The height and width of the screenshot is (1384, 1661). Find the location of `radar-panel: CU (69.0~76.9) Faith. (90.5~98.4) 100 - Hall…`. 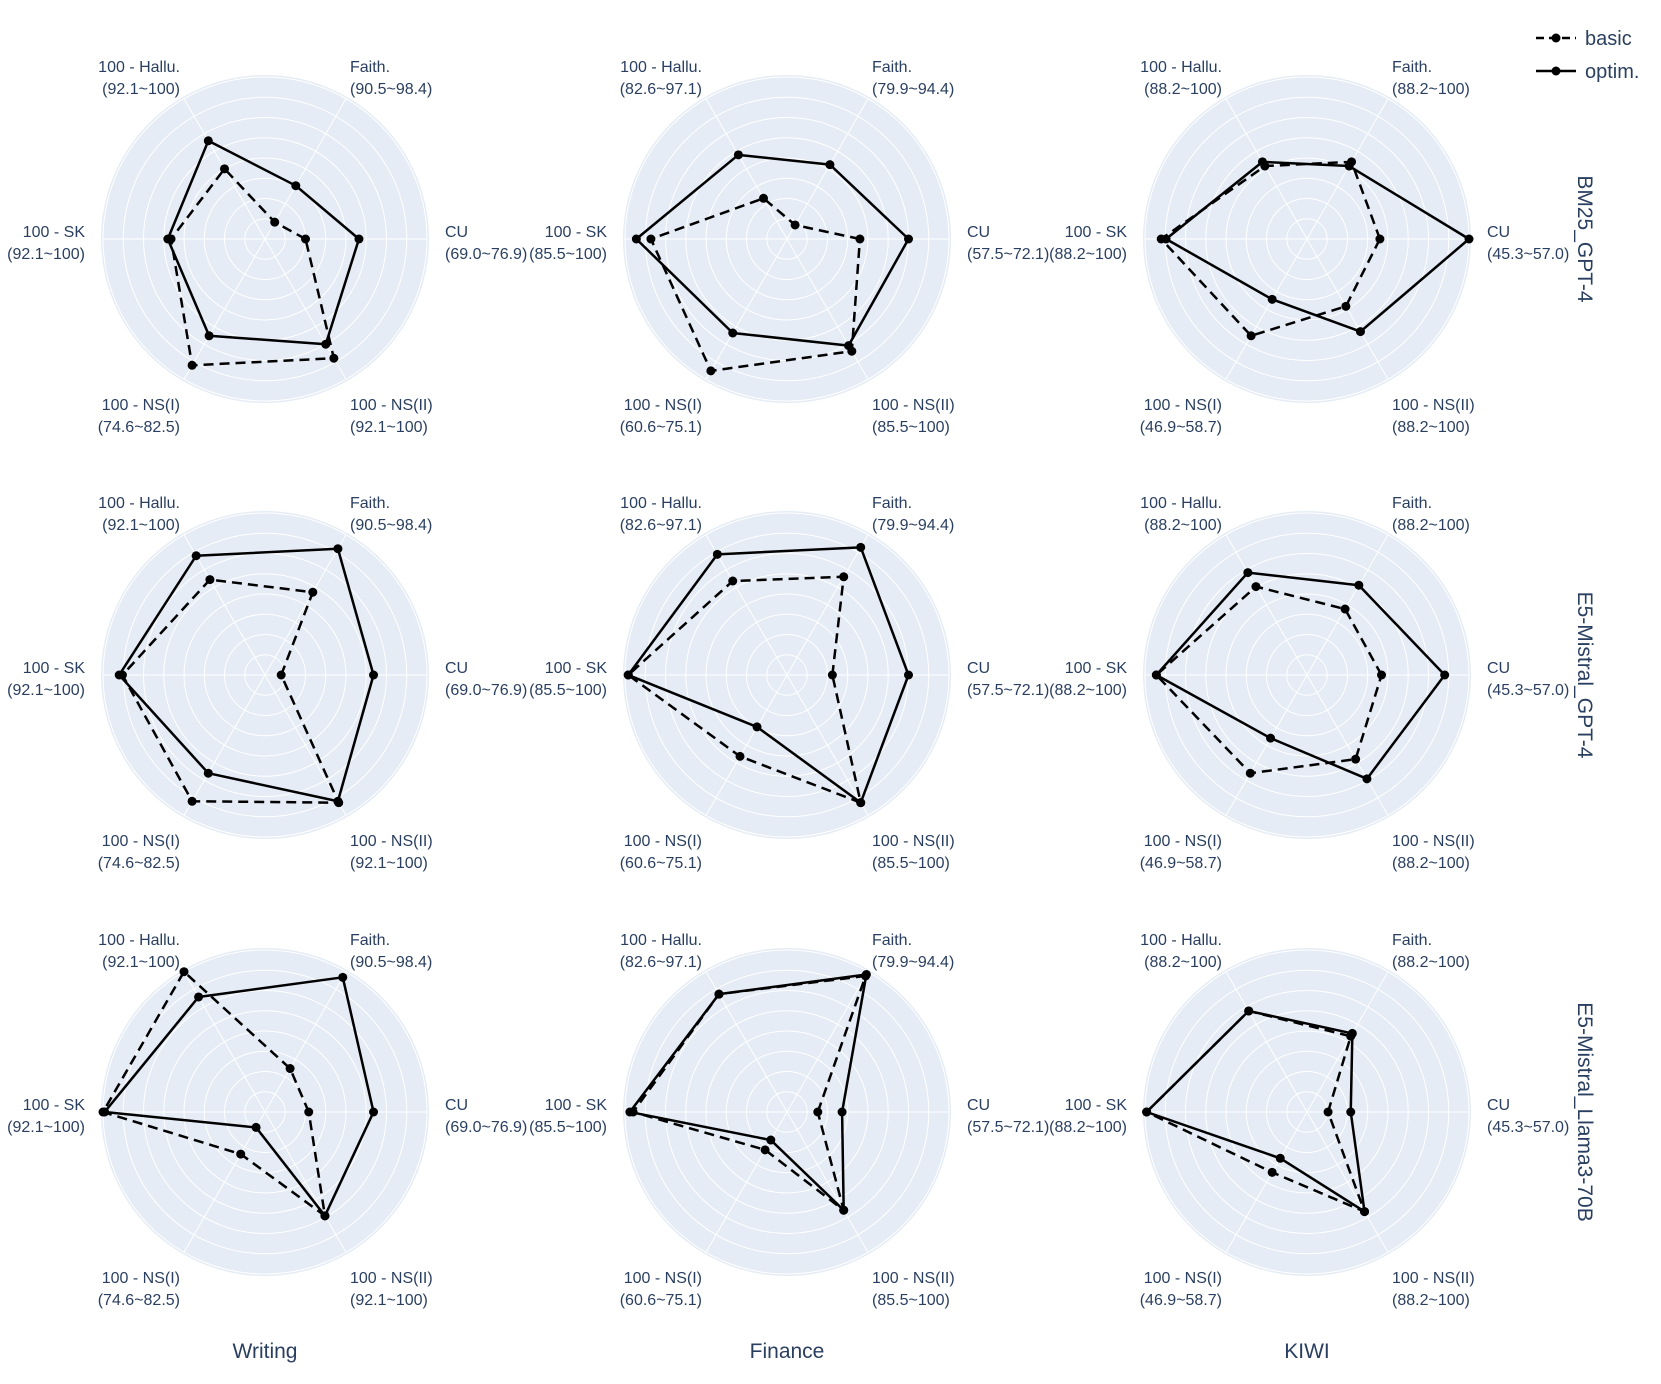

radar-panel: CU (69.0~76.9) Faith. (90.5~98.4) 100 - Hall… is located at coordinates (267, 247).